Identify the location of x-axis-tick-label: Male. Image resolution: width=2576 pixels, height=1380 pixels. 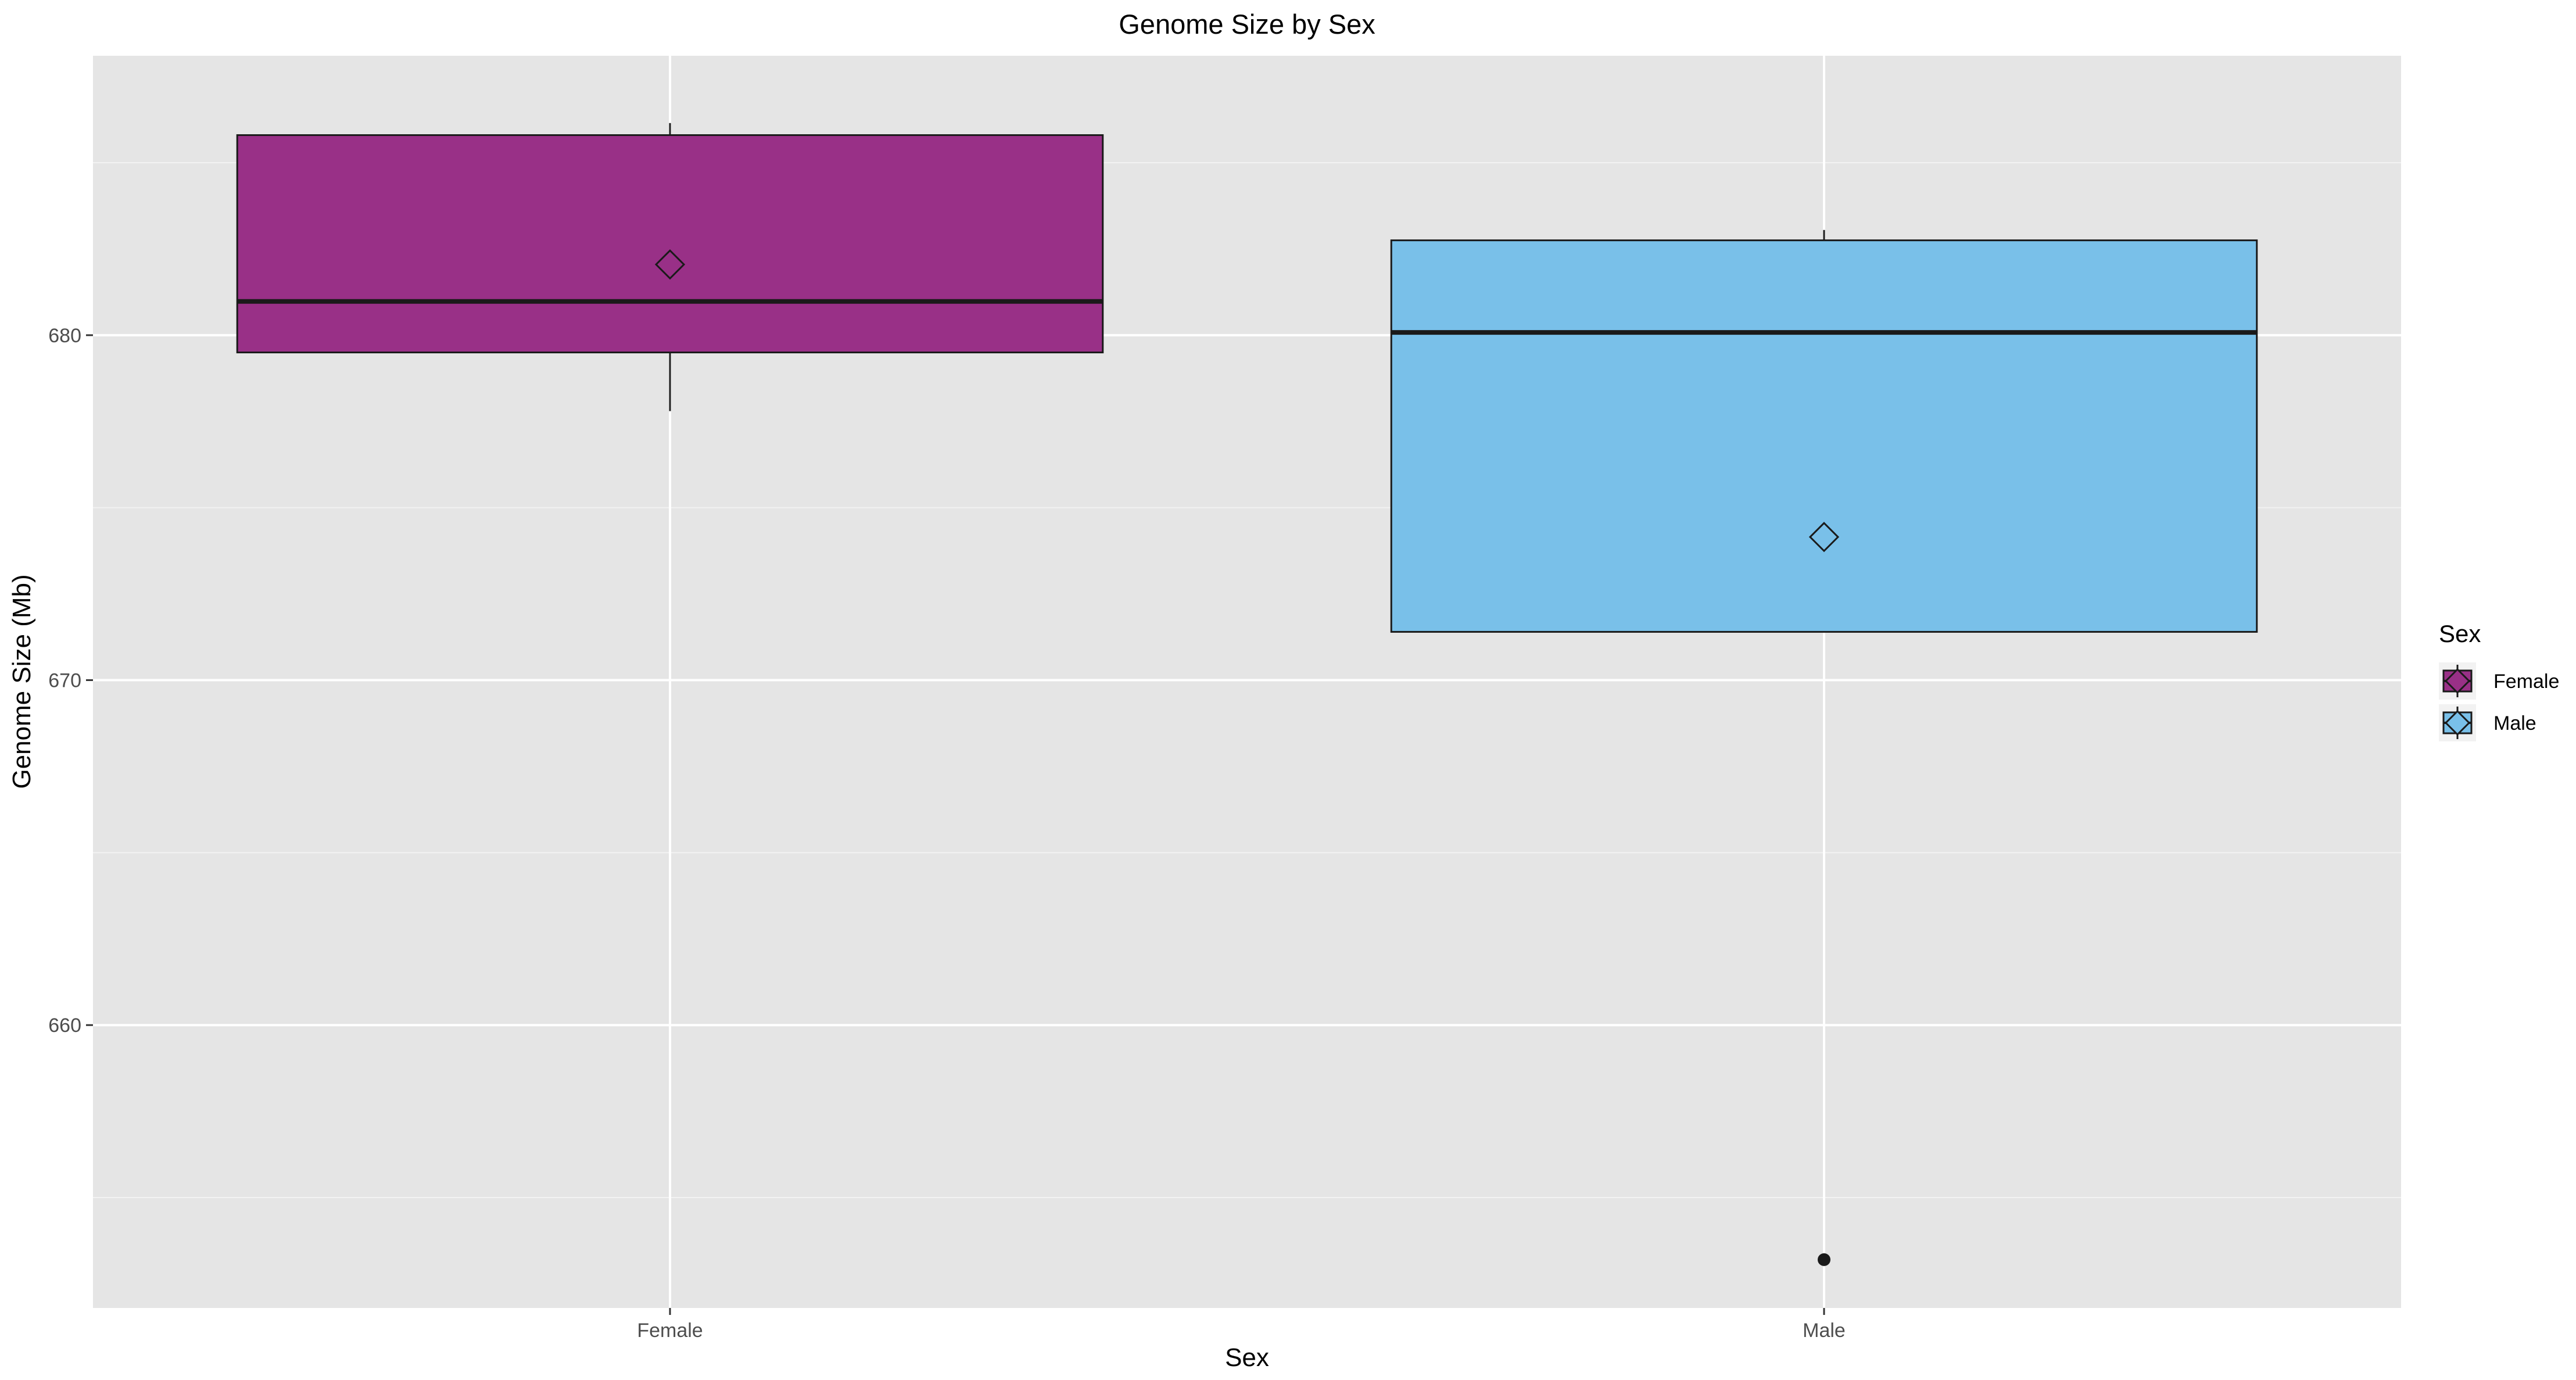
(1824, 1331).